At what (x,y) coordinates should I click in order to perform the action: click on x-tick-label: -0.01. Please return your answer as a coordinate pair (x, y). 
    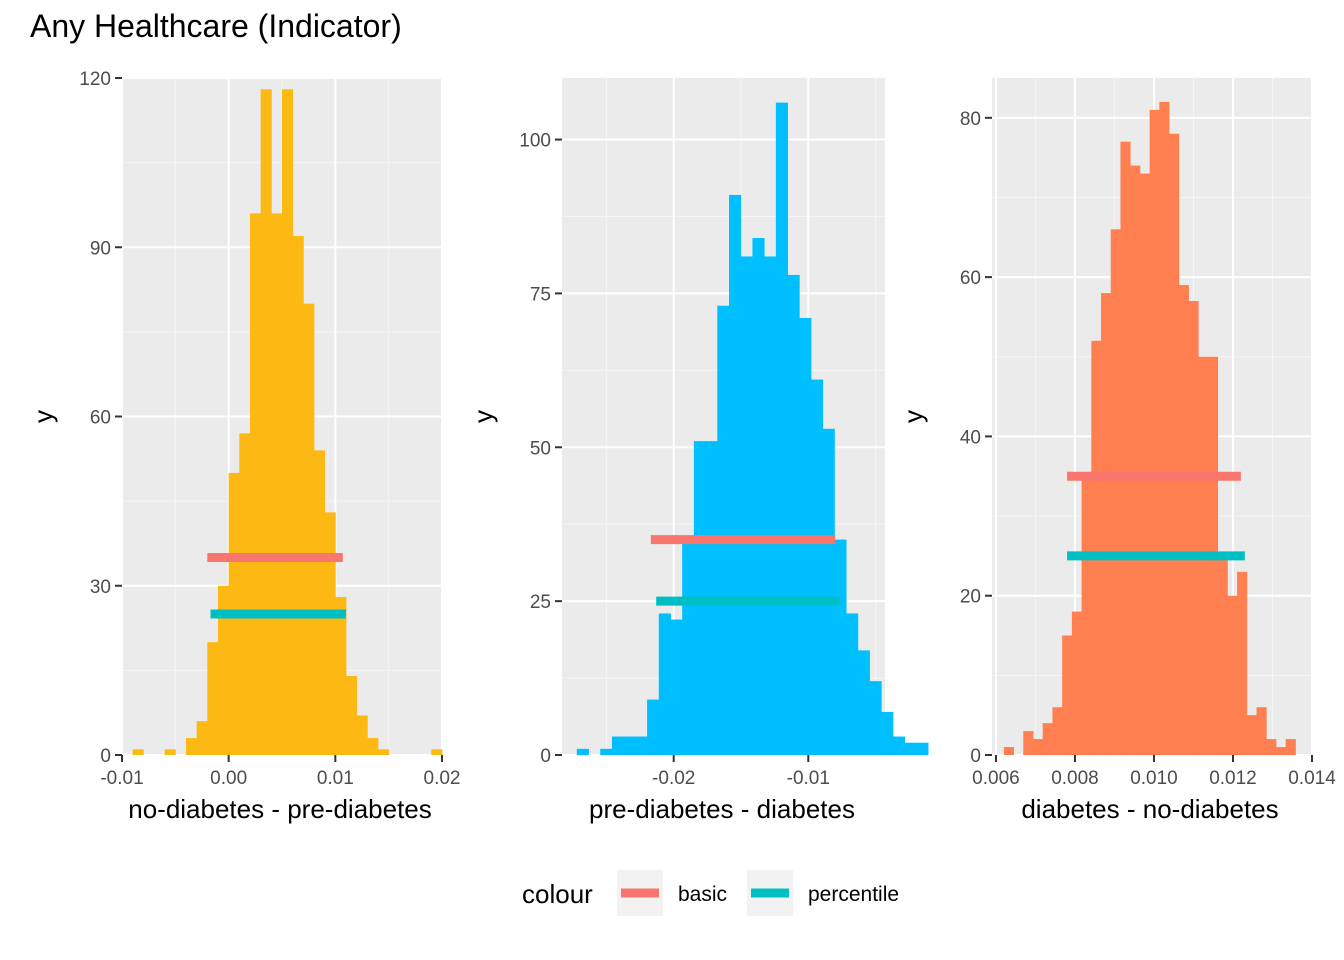
    Looking at the image, I should click on (121, 778).